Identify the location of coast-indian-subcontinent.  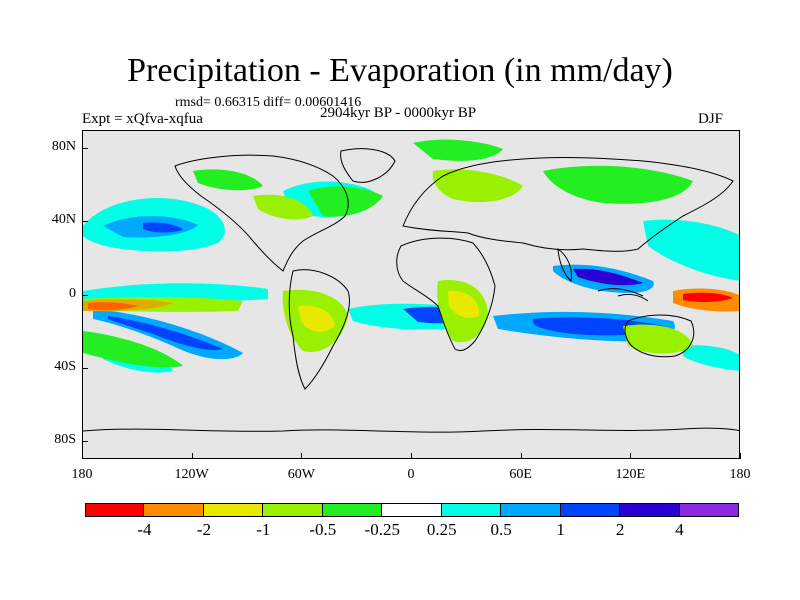
(564, 264).